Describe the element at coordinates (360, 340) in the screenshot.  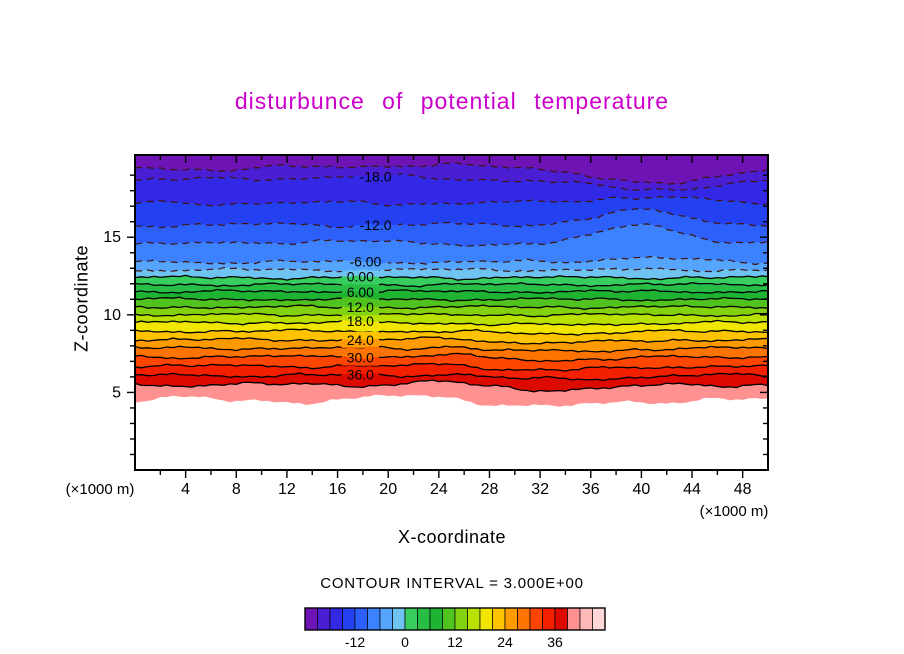
I see `svg-text: 24.0` at that location.